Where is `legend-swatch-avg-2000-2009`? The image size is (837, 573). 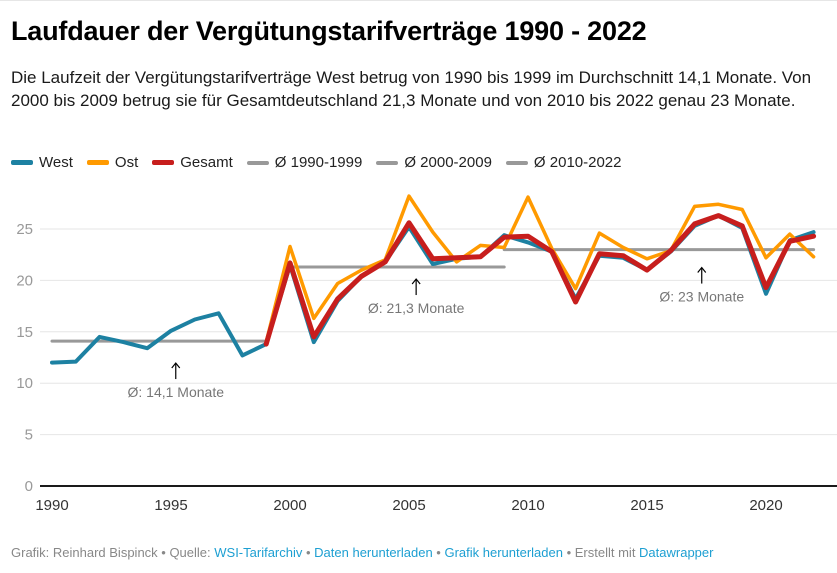
legend-swatch-avg-2000-2009 is located at coordinates (387, 162).